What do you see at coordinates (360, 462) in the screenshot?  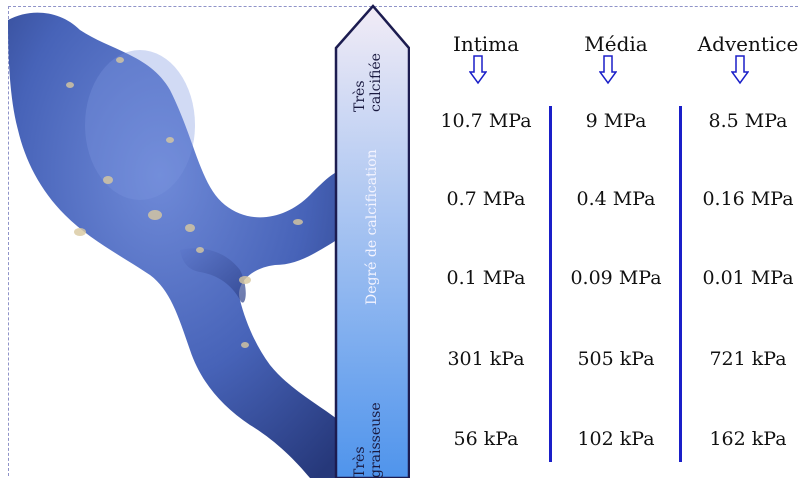 I see `scale-bottom-label-line1: Très` at bounding box center [360, 462].